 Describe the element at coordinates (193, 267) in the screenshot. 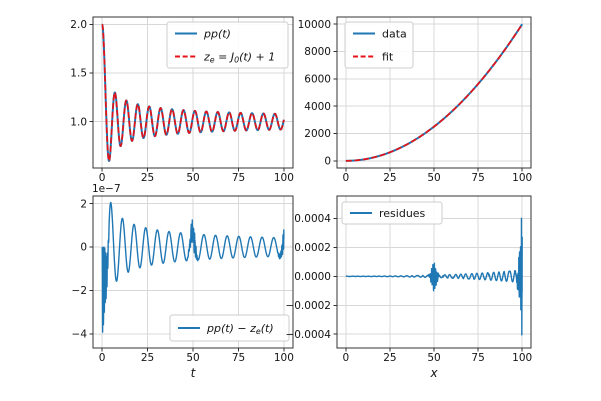

I see `series-pp-t-z-e-t` at that location.